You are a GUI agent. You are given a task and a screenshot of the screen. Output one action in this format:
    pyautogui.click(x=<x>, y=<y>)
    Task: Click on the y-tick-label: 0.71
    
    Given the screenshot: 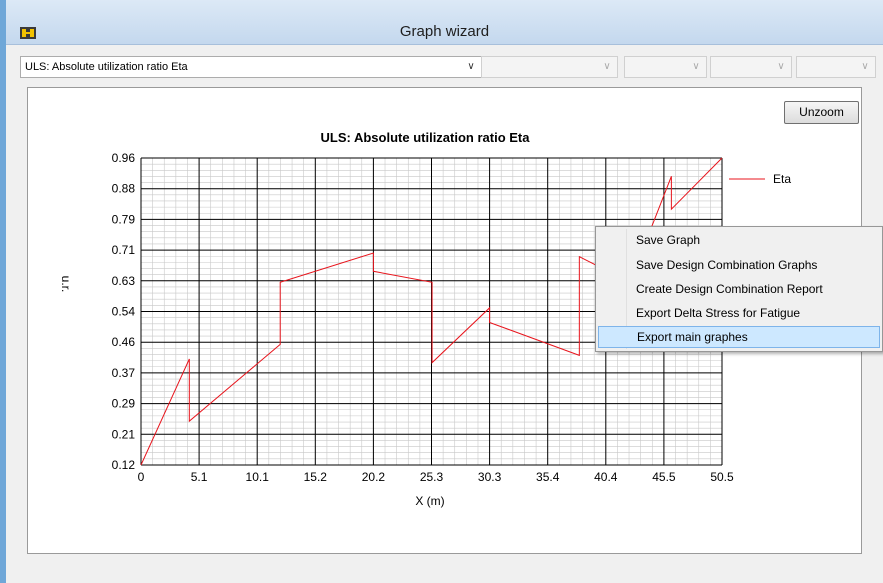 What is the action you would take?
    pyautogui.click(x=124, y=250)
    